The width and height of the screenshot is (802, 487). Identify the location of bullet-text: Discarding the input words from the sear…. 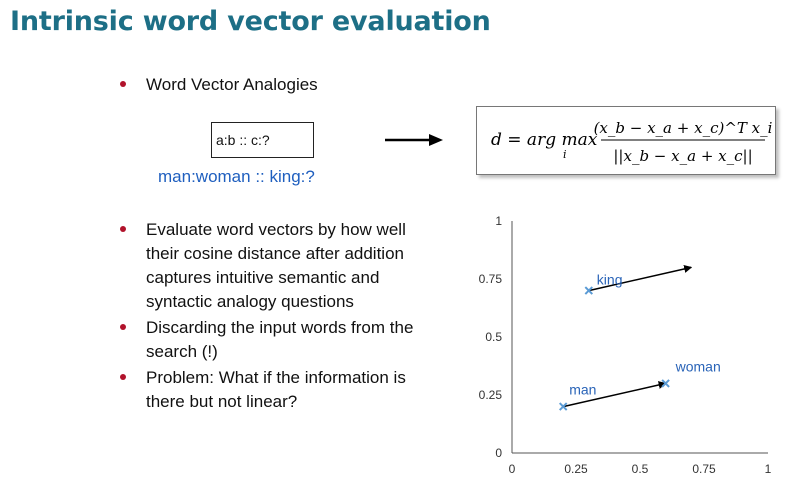
(279, 340).